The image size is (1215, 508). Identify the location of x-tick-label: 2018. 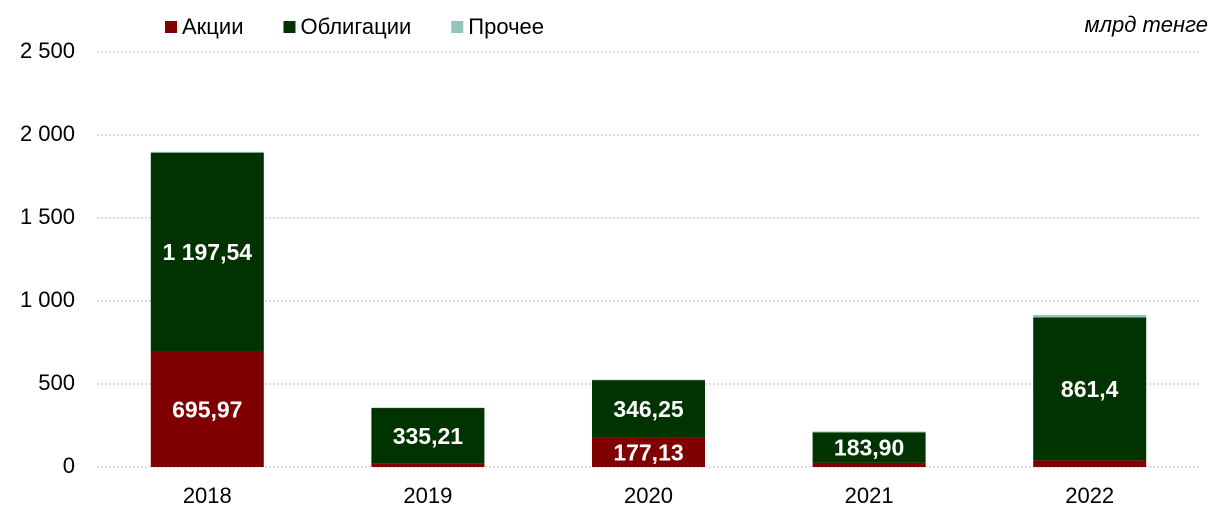
(207, 495).